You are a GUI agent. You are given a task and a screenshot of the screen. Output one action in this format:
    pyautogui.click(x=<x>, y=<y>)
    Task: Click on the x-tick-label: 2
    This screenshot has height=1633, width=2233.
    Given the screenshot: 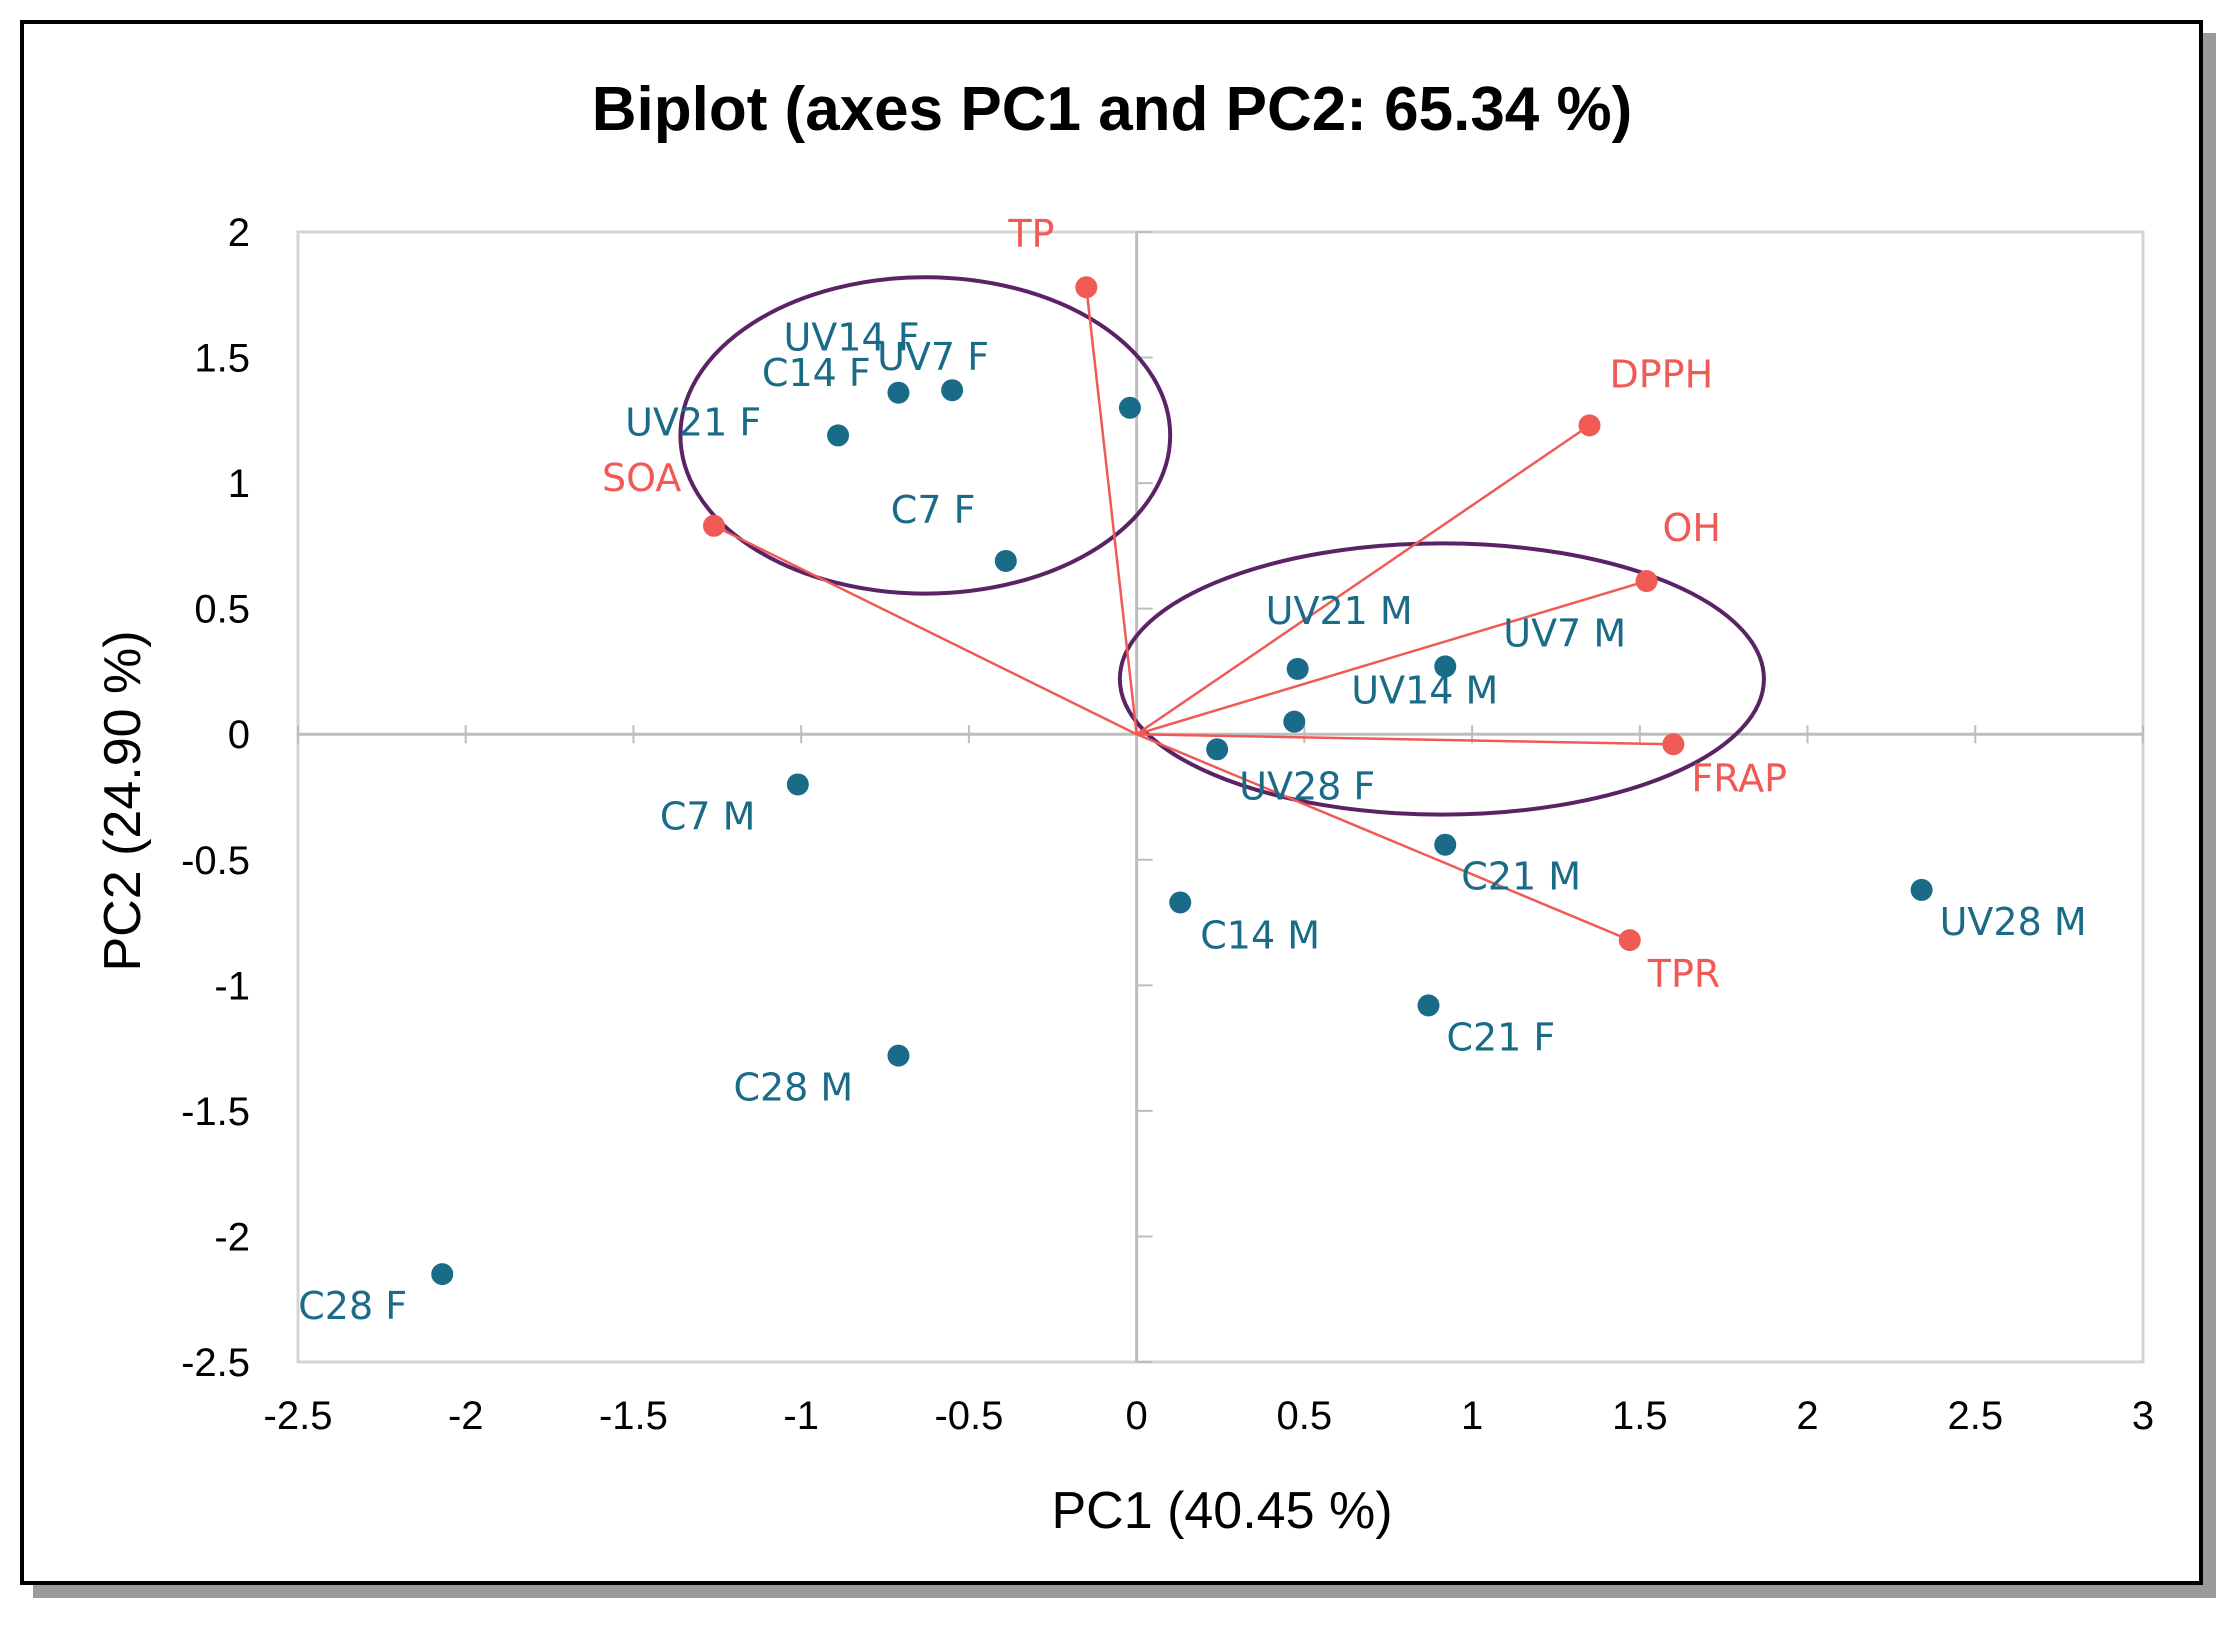 What is the action you would take?
    pyautogui.click(x=1807, y=1416)
    